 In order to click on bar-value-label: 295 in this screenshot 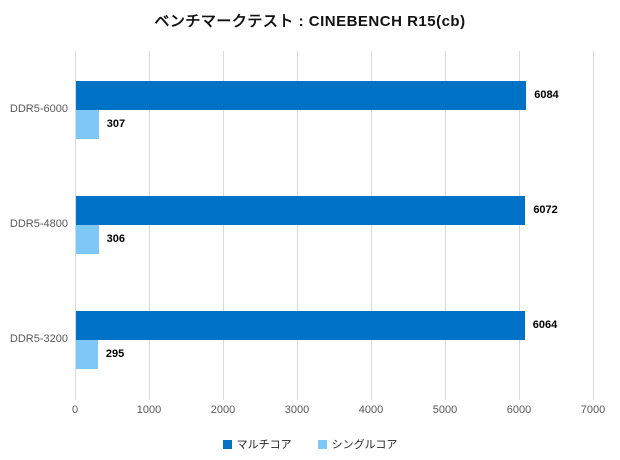, I will do `click(115, 353)`.